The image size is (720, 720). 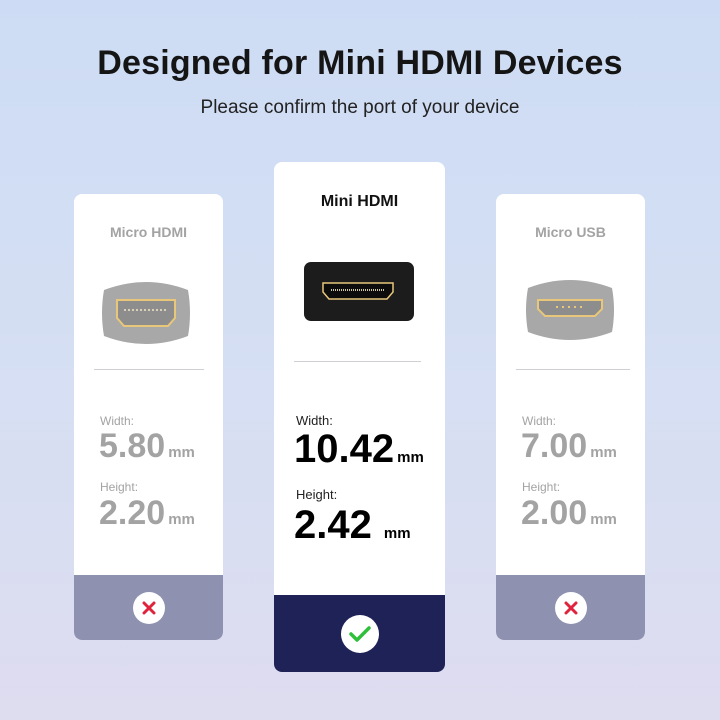 I want to click on height-value: 2.42 mm, so click(x=352, y=525).